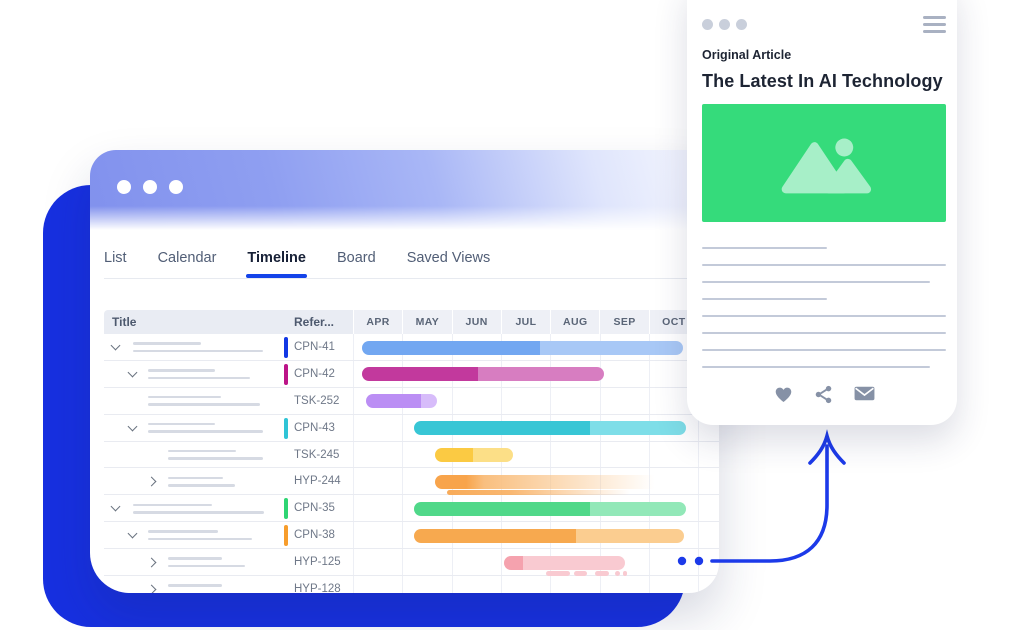 The image size is (1009, 630). I want to click on share-icon, so click(823, 394).